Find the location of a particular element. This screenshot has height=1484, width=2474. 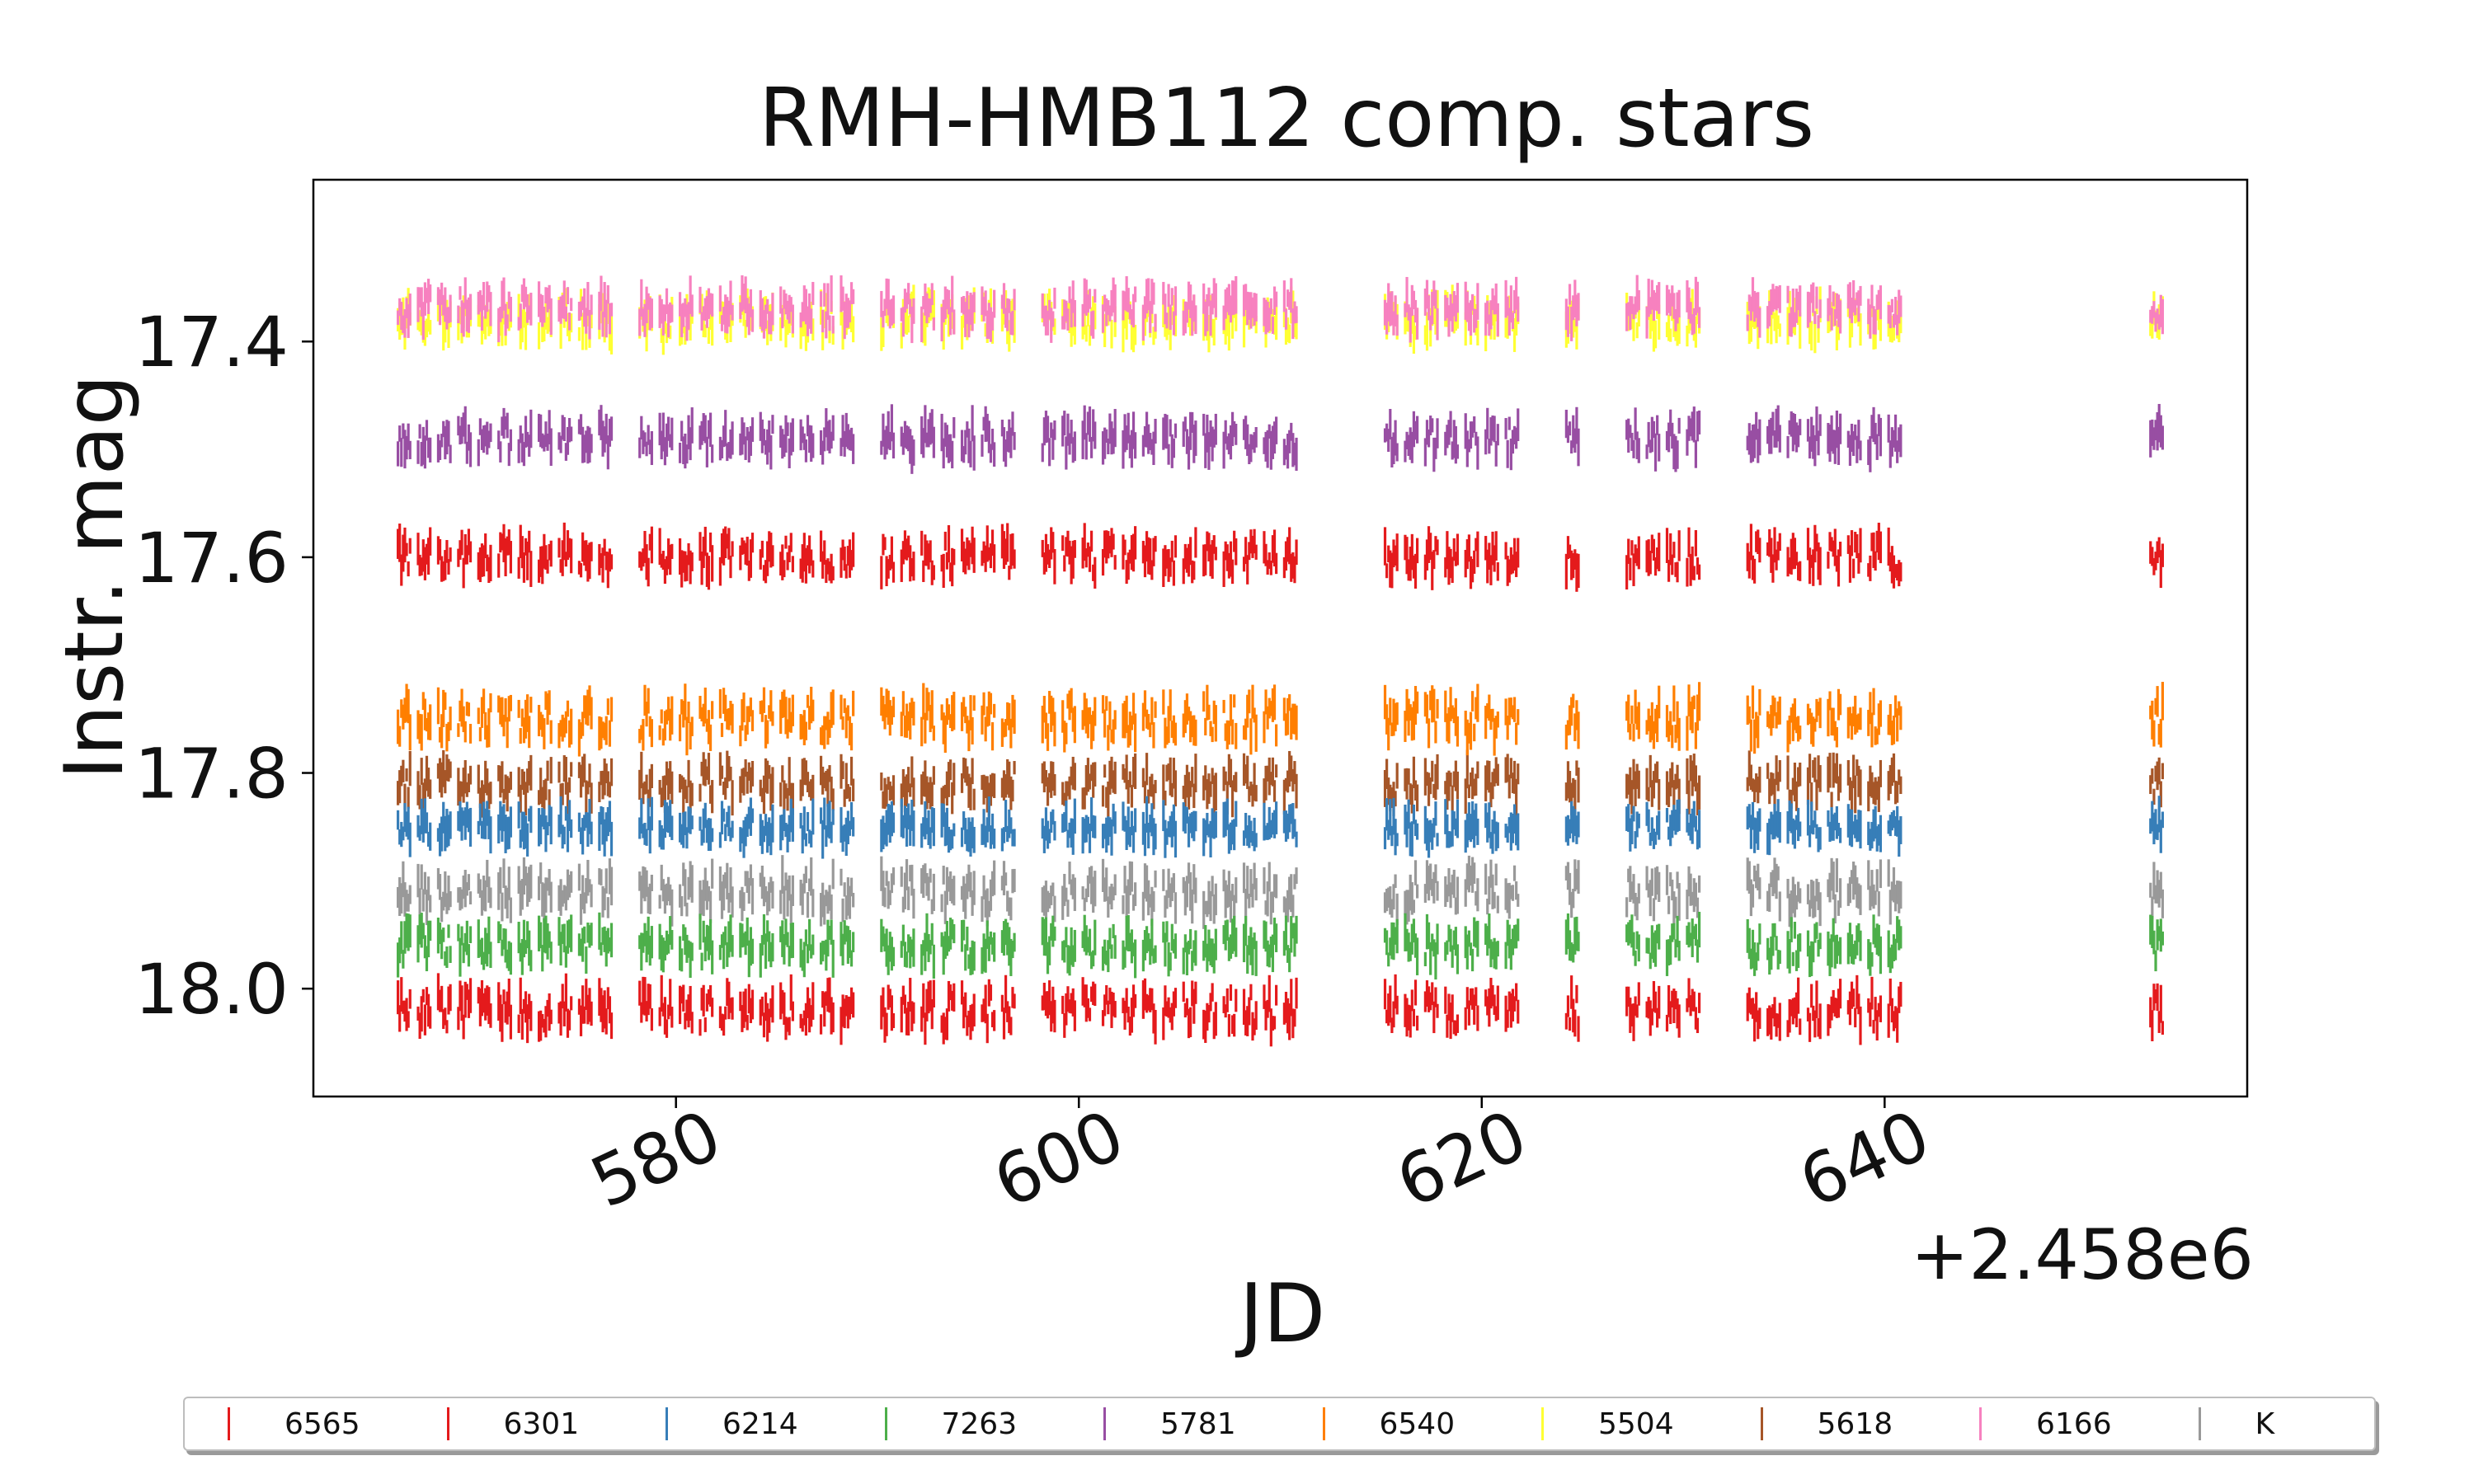

x-axis-offset-label: +2.458e6 is located at coordinates (2082, 1254).